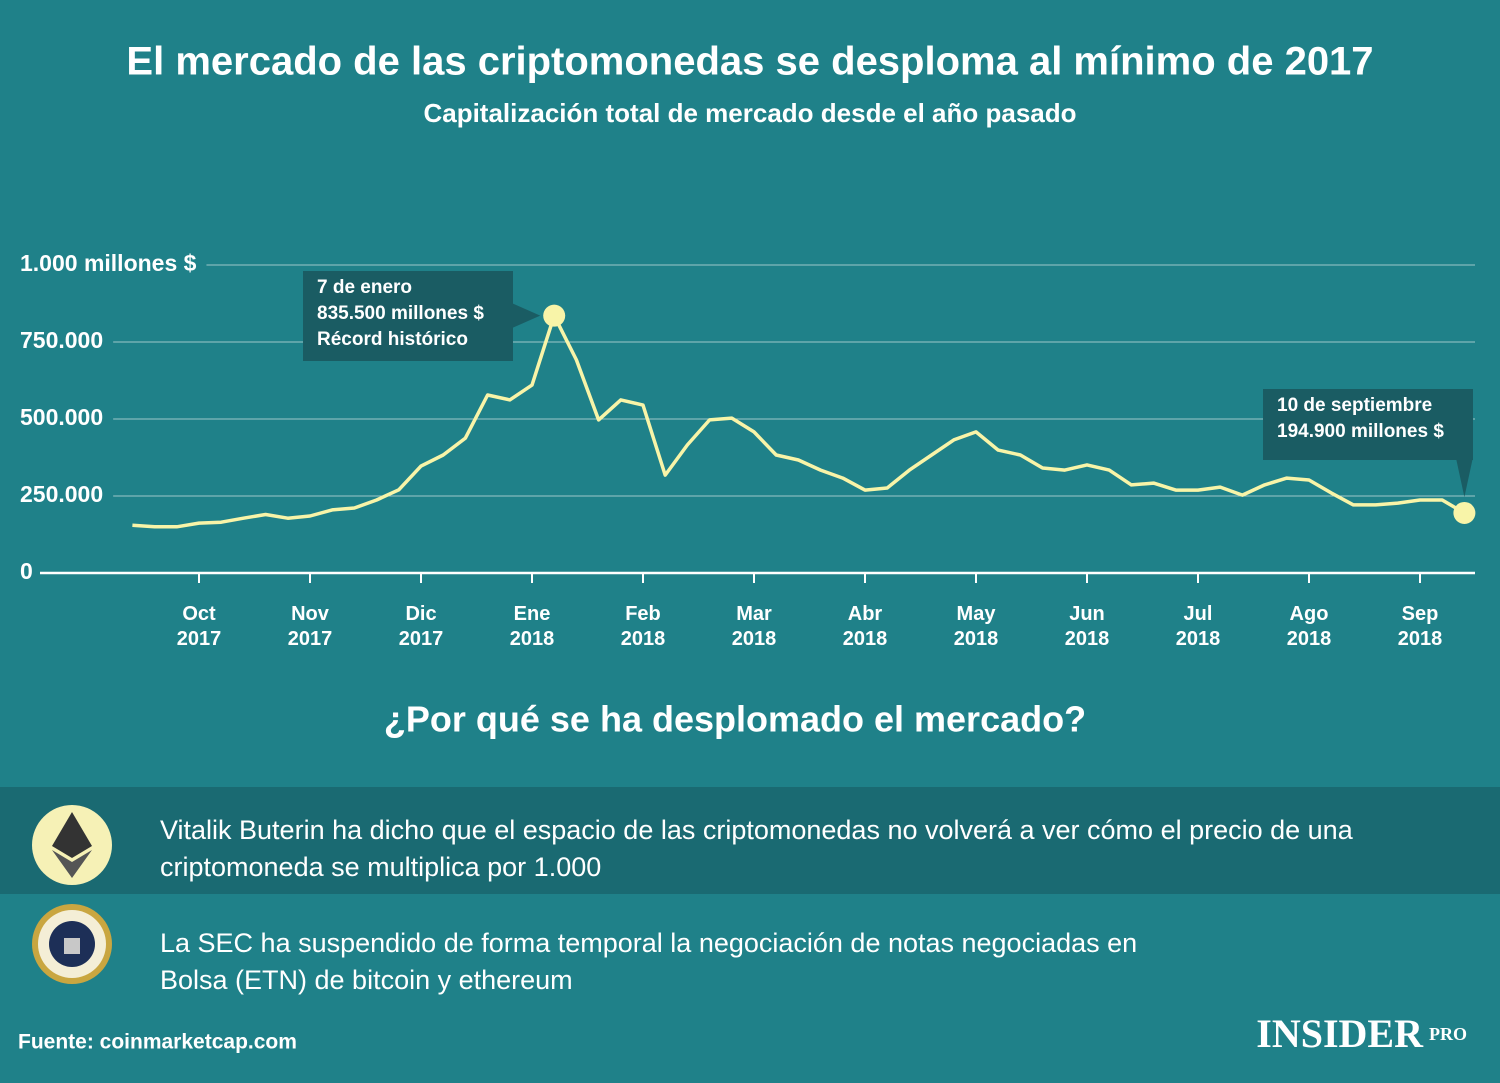  What do you see at coordinates (1309, 626) in the screenshot?
I see `x-tick-label: Ago 2018` at bounding box center [1309, 626].